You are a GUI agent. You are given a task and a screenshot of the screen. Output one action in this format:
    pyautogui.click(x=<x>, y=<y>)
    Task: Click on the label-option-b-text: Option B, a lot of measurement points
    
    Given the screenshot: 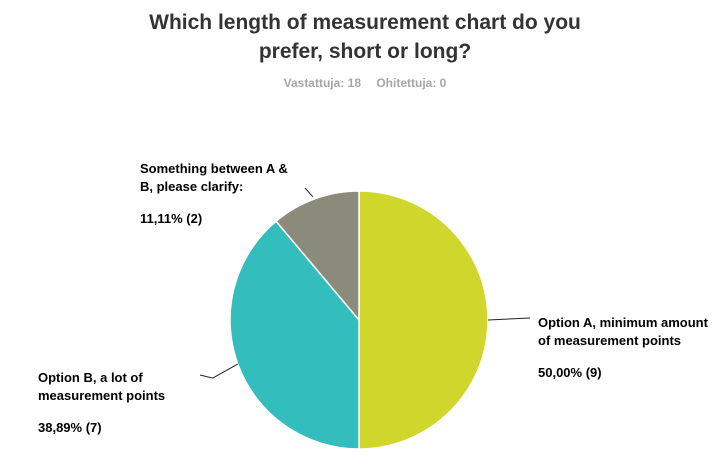 What is the action you would take?
    pyautogui.click(x=102, y=386)
    